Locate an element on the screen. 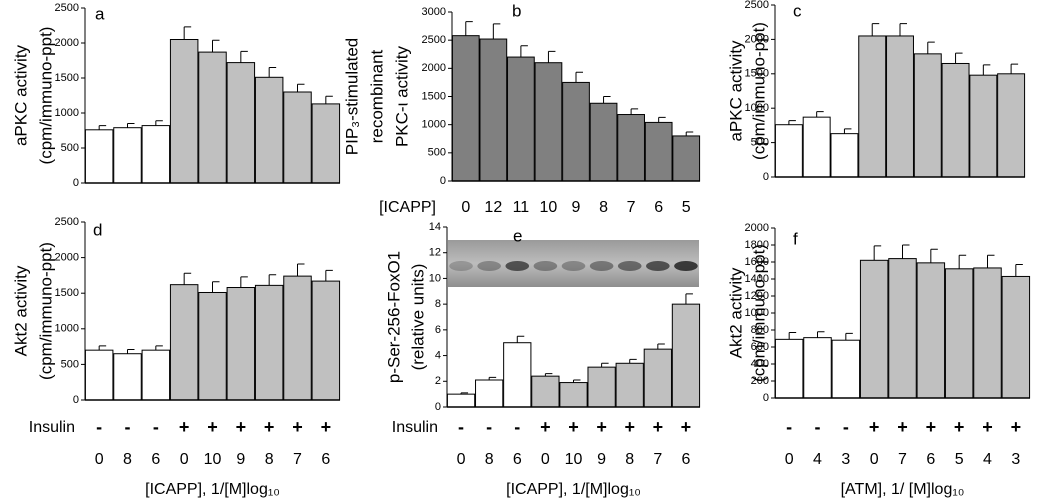  y-axis-label: (relative units) is located at coordinates (417, 317).